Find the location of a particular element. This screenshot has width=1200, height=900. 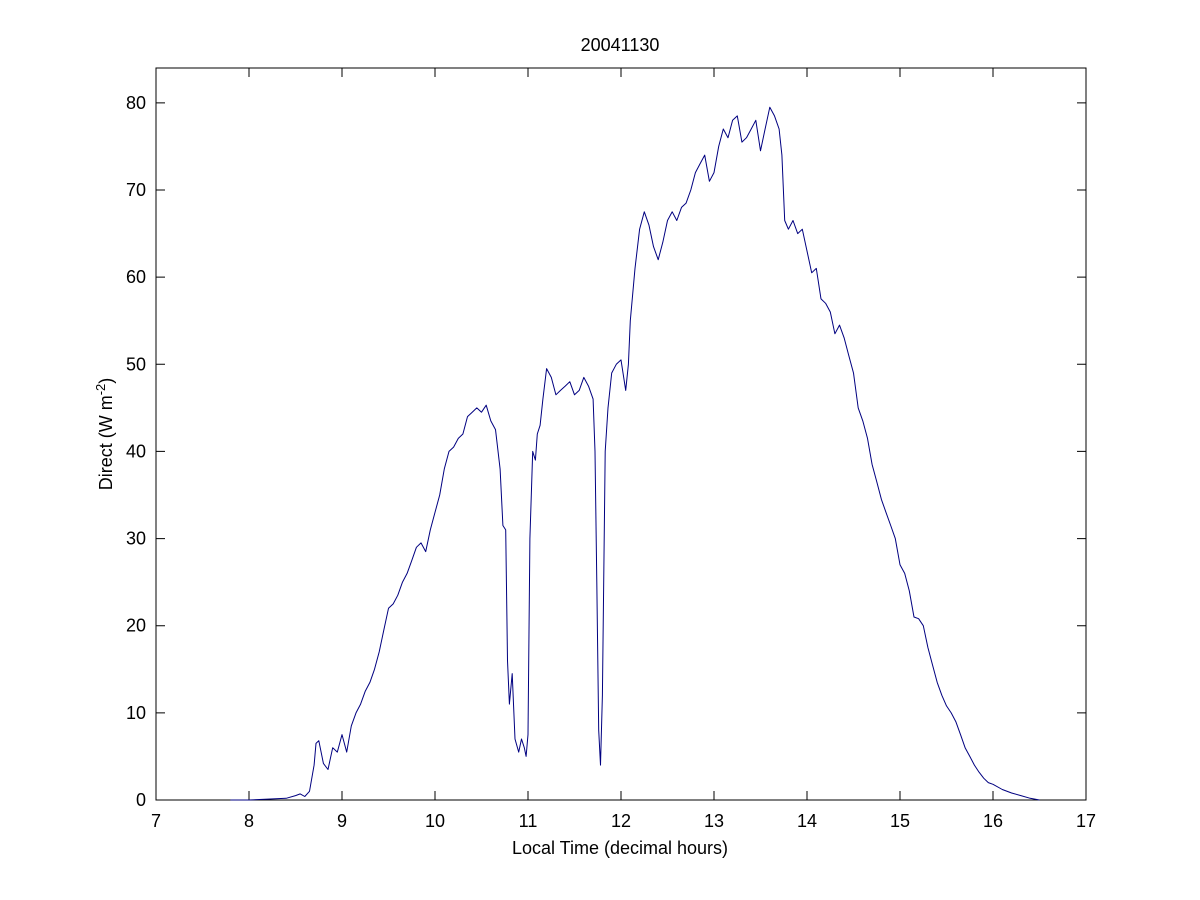

x-tick-label: 7 is located at coordinates (156, 821).